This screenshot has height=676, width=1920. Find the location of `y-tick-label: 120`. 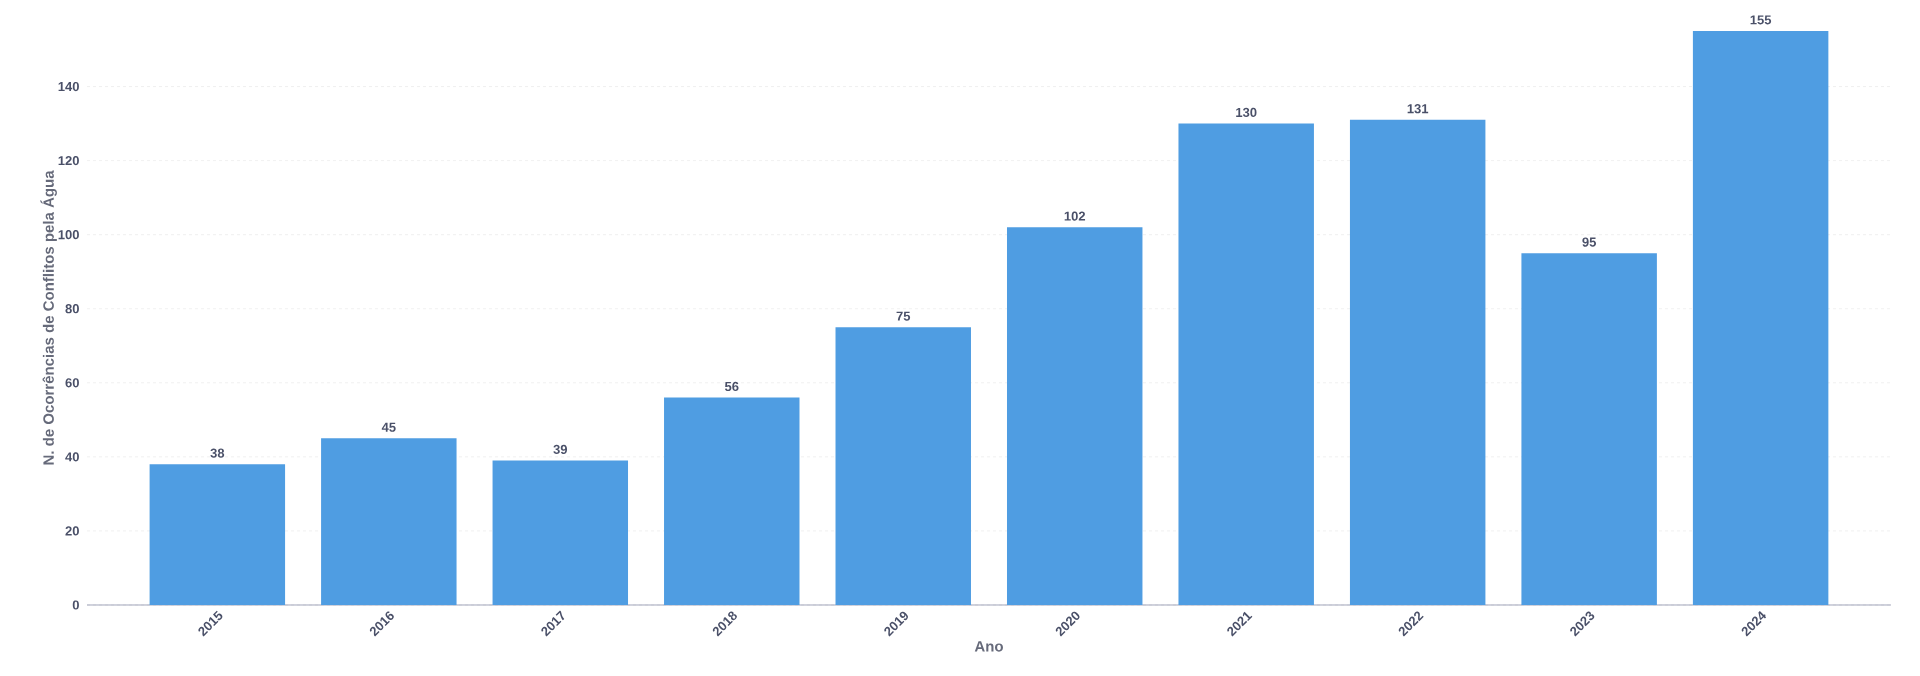

y-tick-label: 120 is located at coordinates (68, 161).